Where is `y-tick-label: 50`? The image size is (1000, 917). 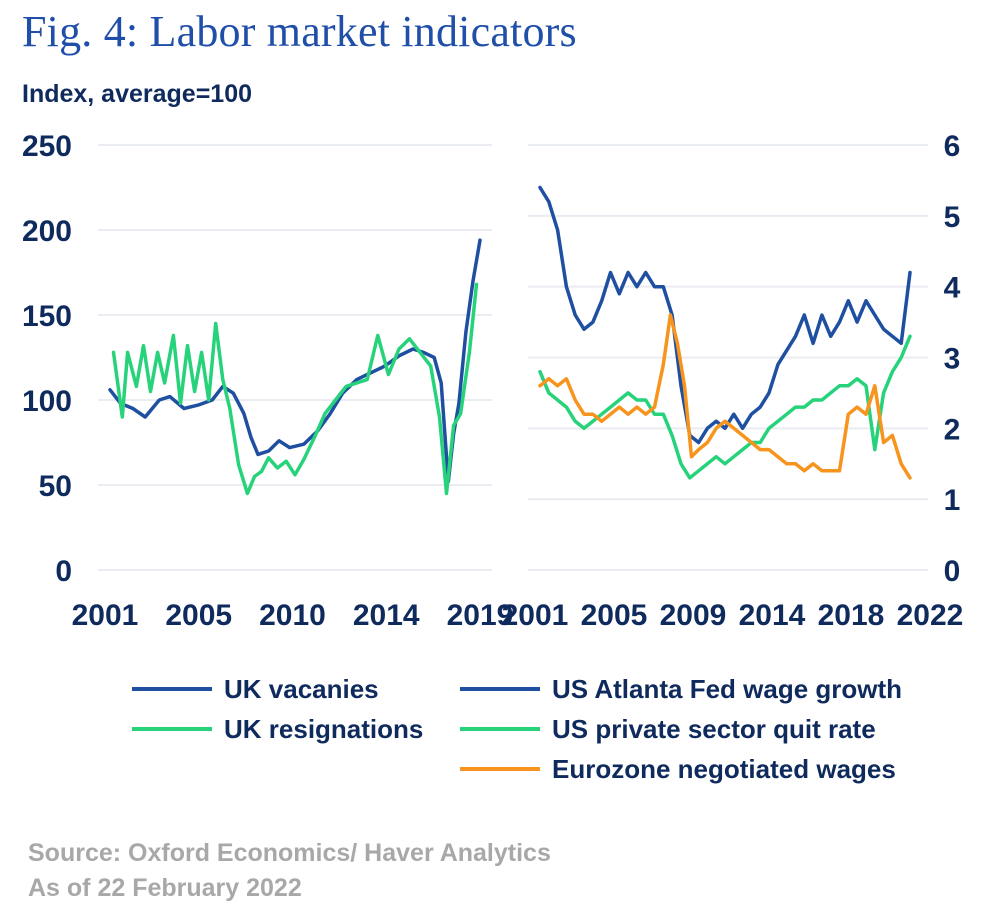
y-tick-label: 50 is located at coordinates (55, 486).